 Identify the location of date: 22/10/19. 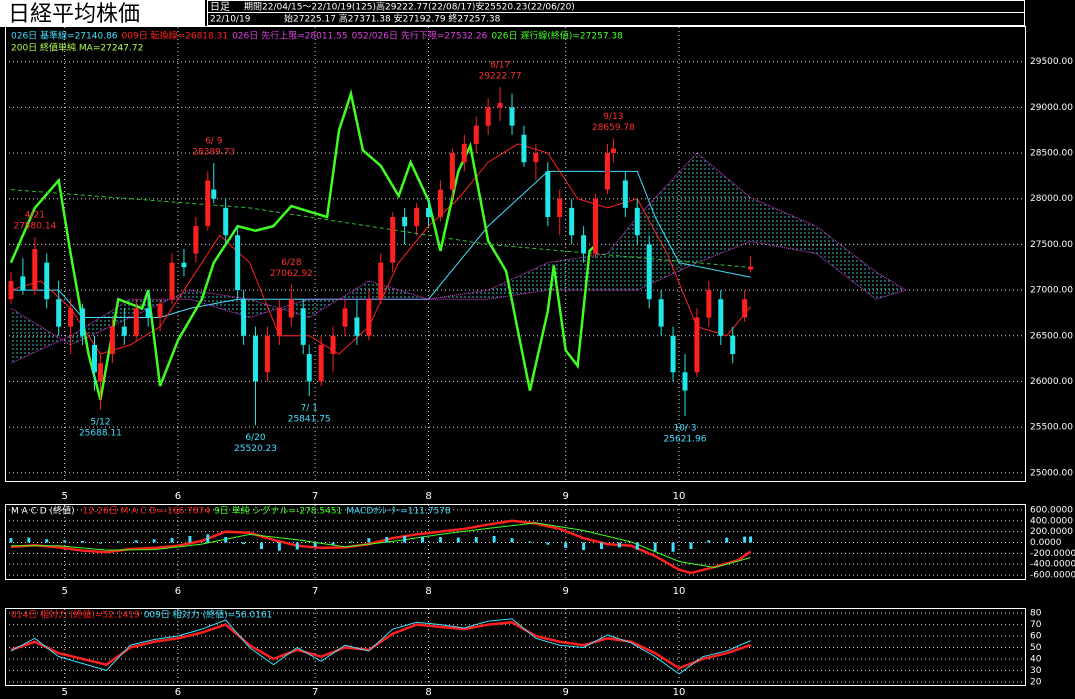
(230, 20).